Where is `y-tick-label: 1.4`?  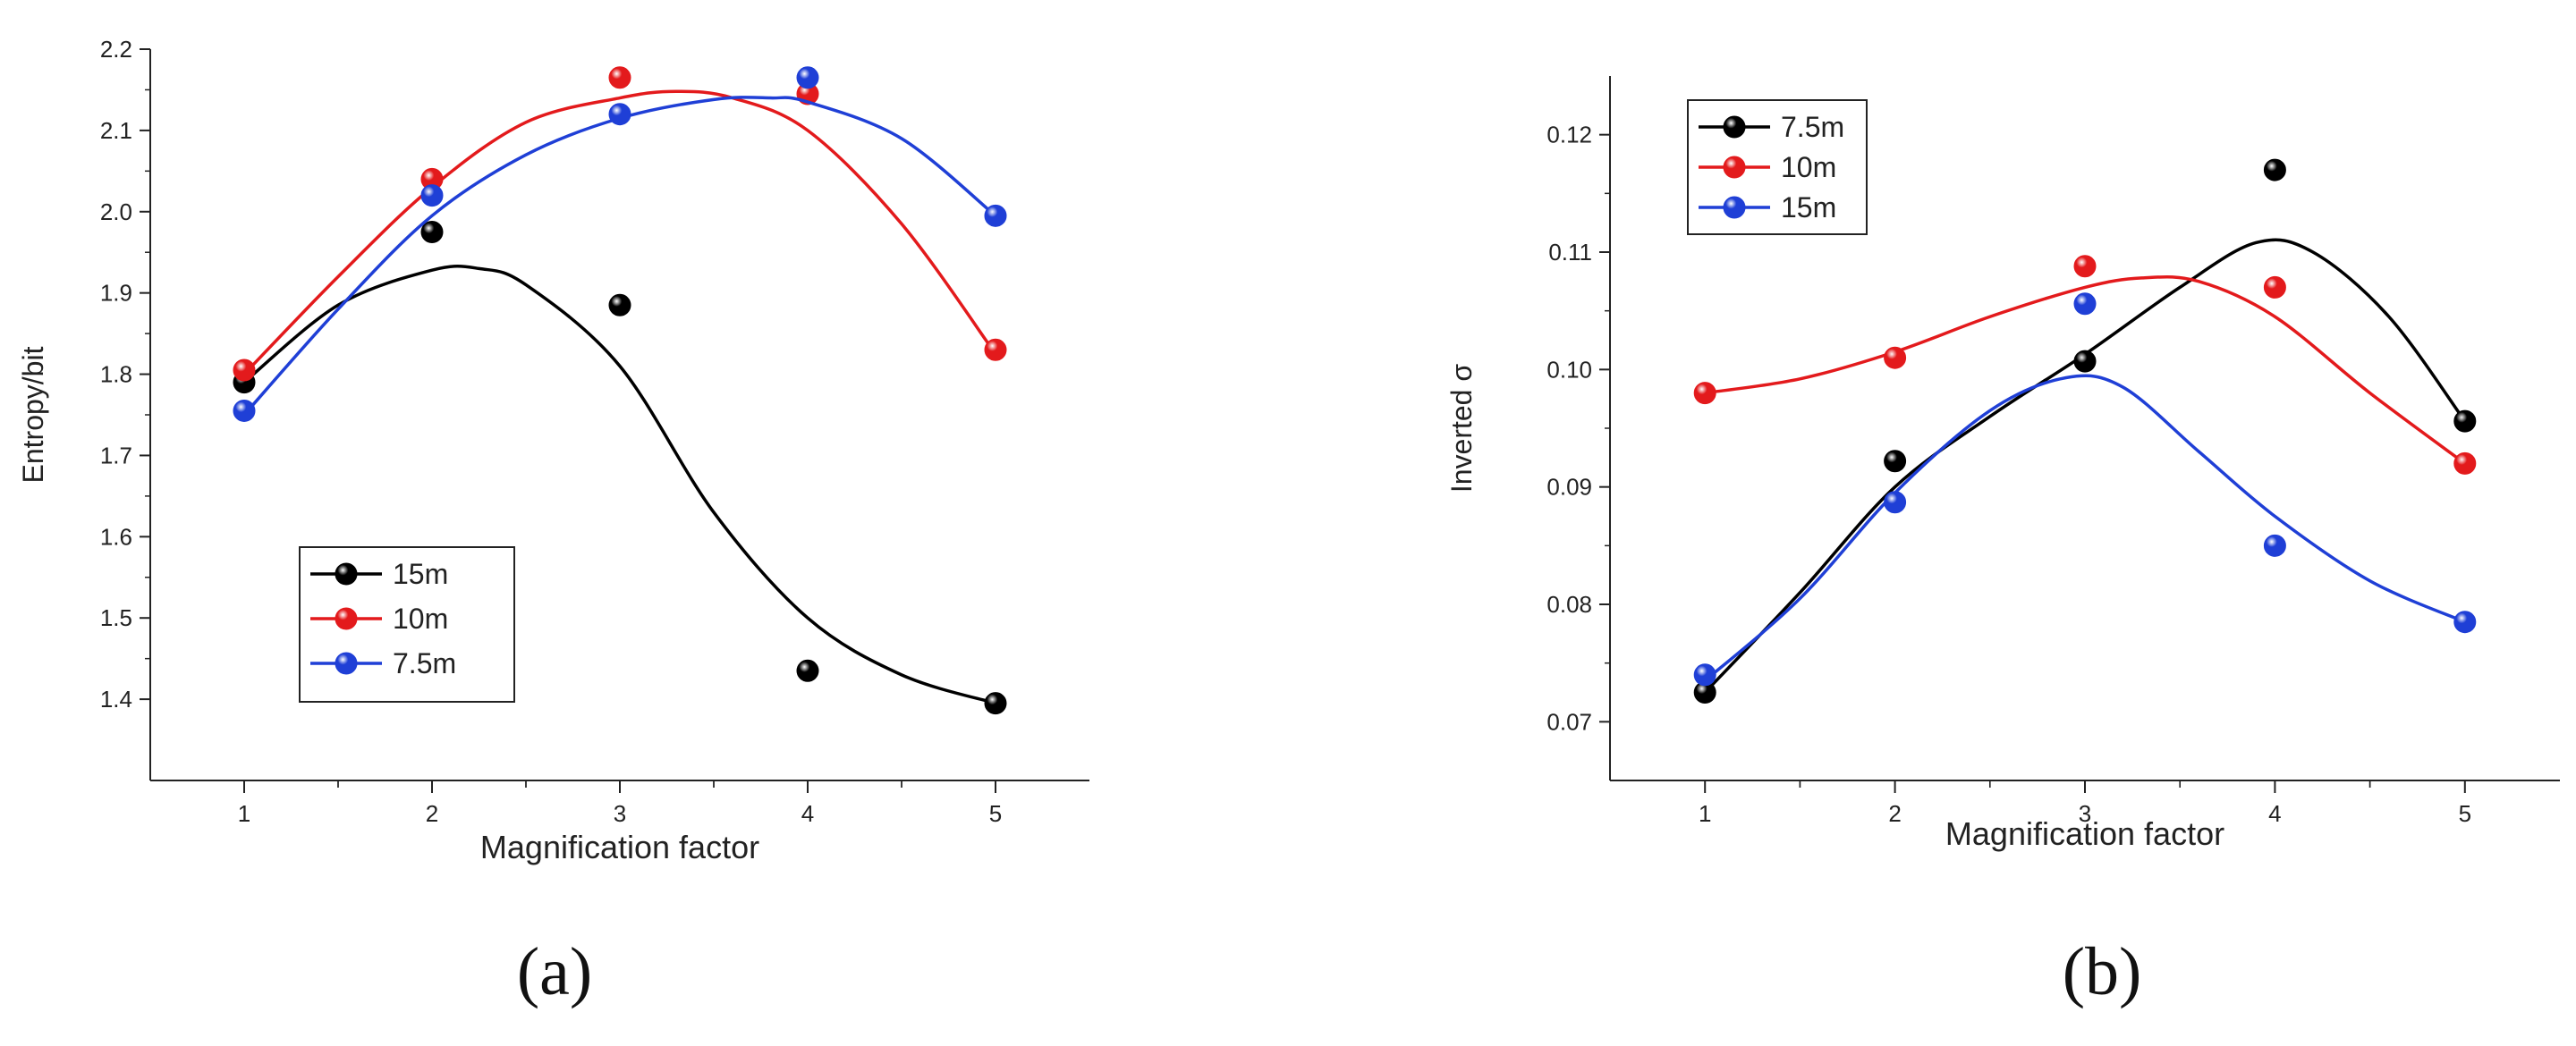 y-tick-label: 1.4 is located at coordinates (116, 700).